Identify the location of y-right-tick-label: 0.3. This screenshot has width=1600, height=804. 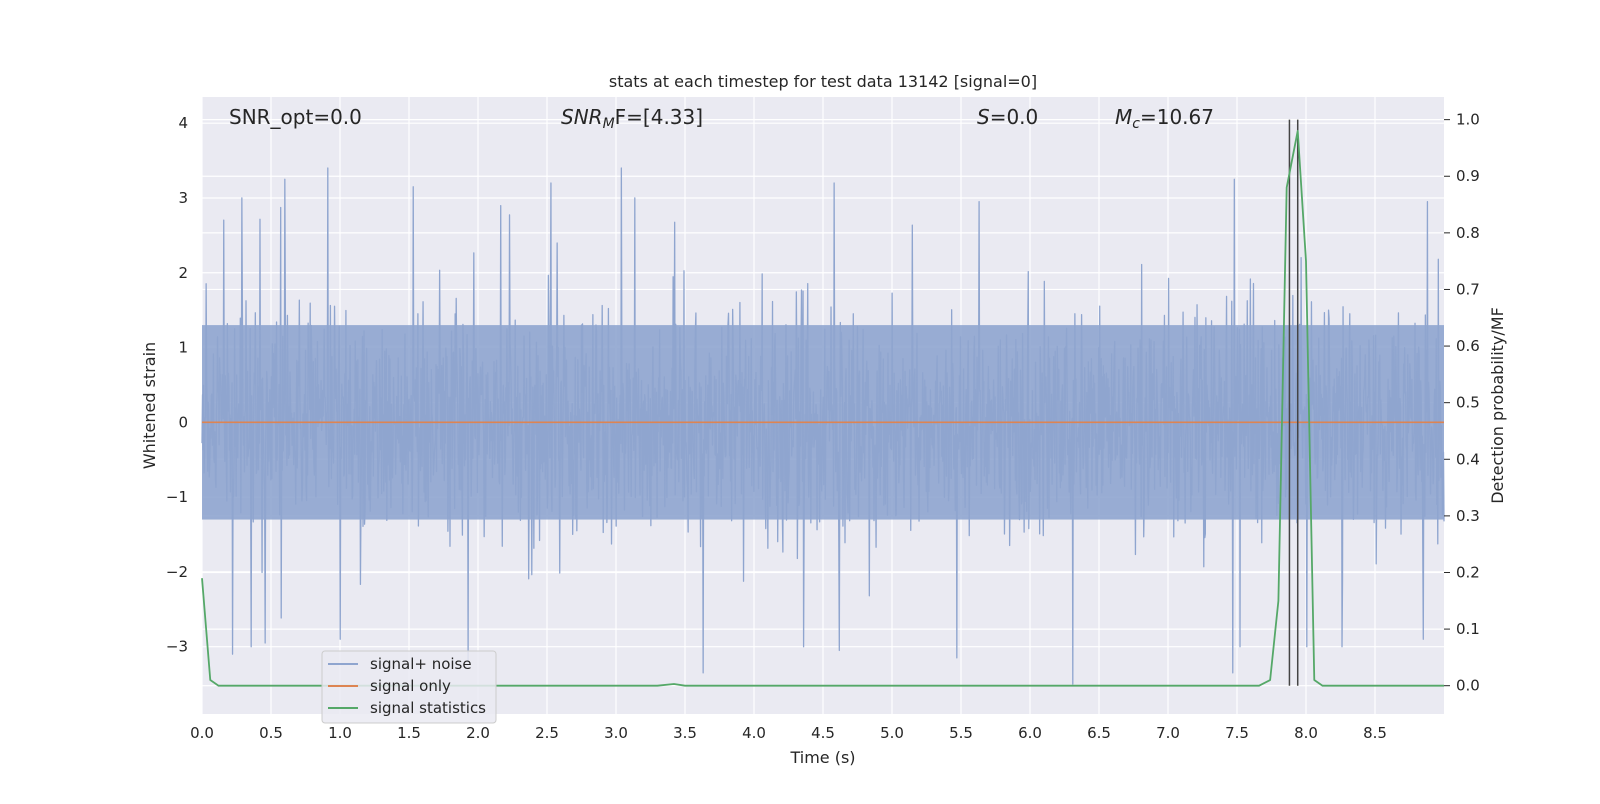
(1468, 516).